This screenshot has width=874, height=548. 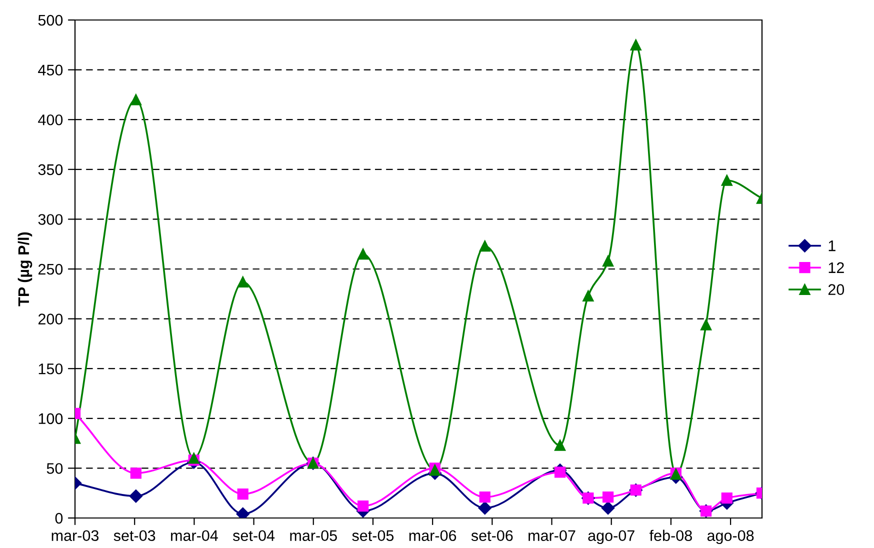 I want to click on legend-label: 20, so click(x=836, y=289).